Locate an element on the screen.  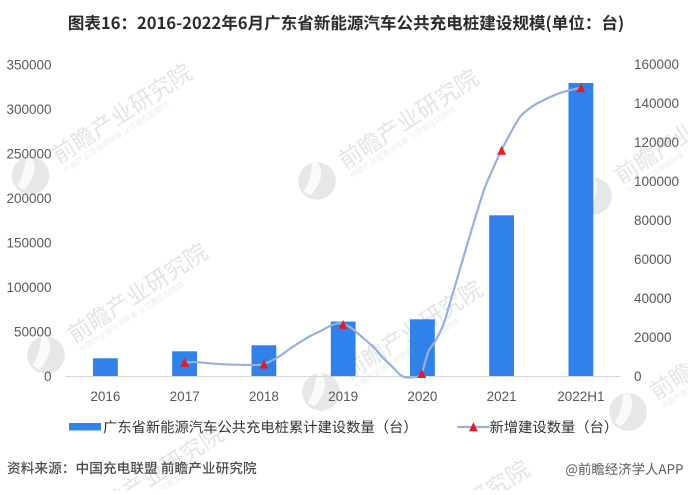
svg-text: 150000 is located at coordinates (28, 243).